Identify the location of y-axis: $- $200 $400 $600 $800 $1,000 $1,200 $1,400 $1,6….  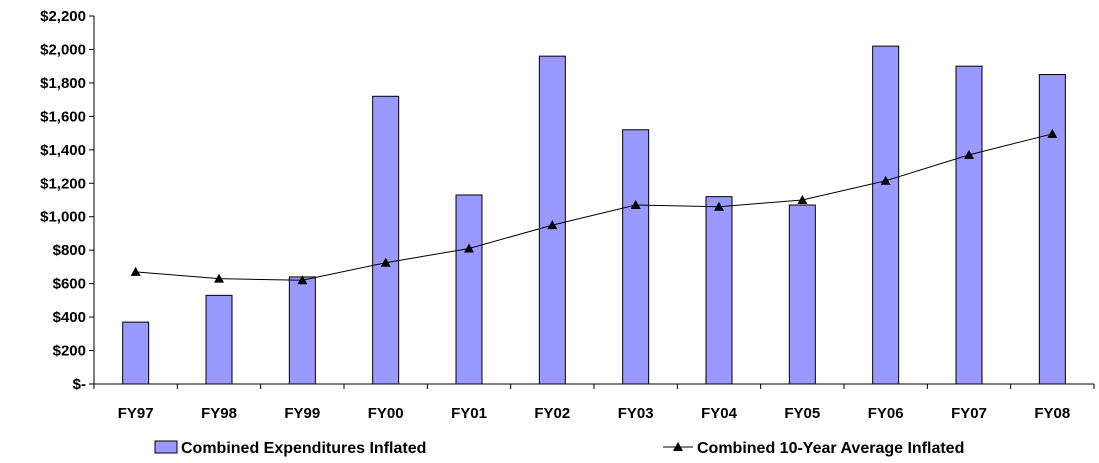
(67, 200).